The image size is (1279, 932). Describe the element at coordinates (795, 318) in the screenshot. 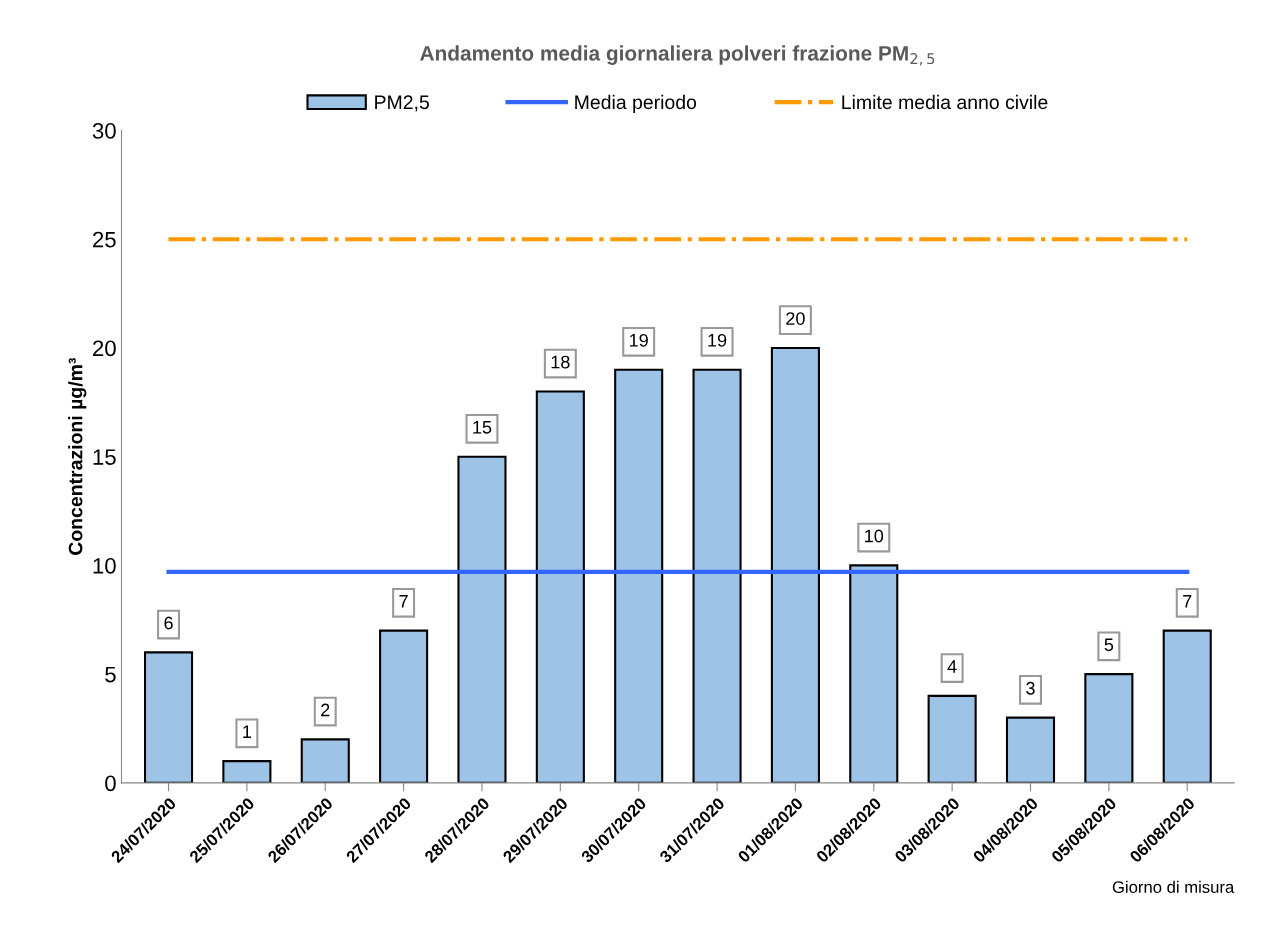

I see `data-label: 20` at that location.